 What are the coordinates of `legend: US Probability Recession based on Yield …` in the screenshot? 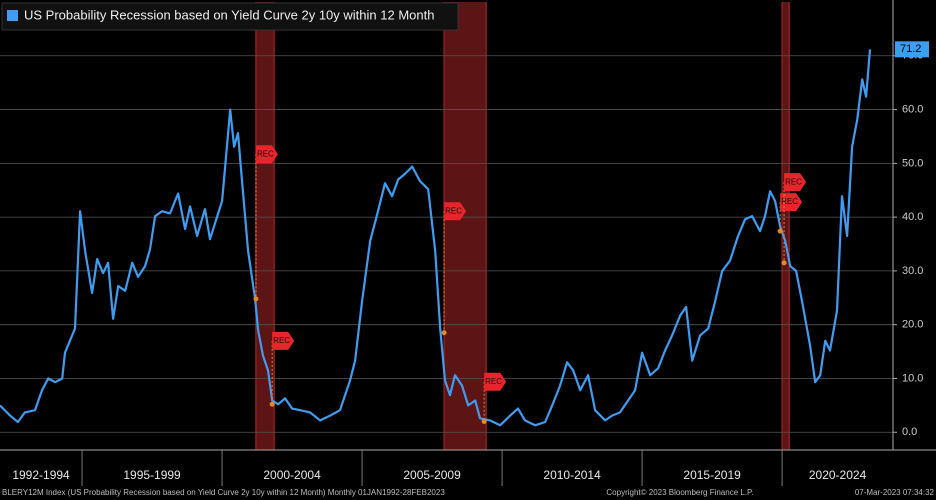 It's located at (230, 16).